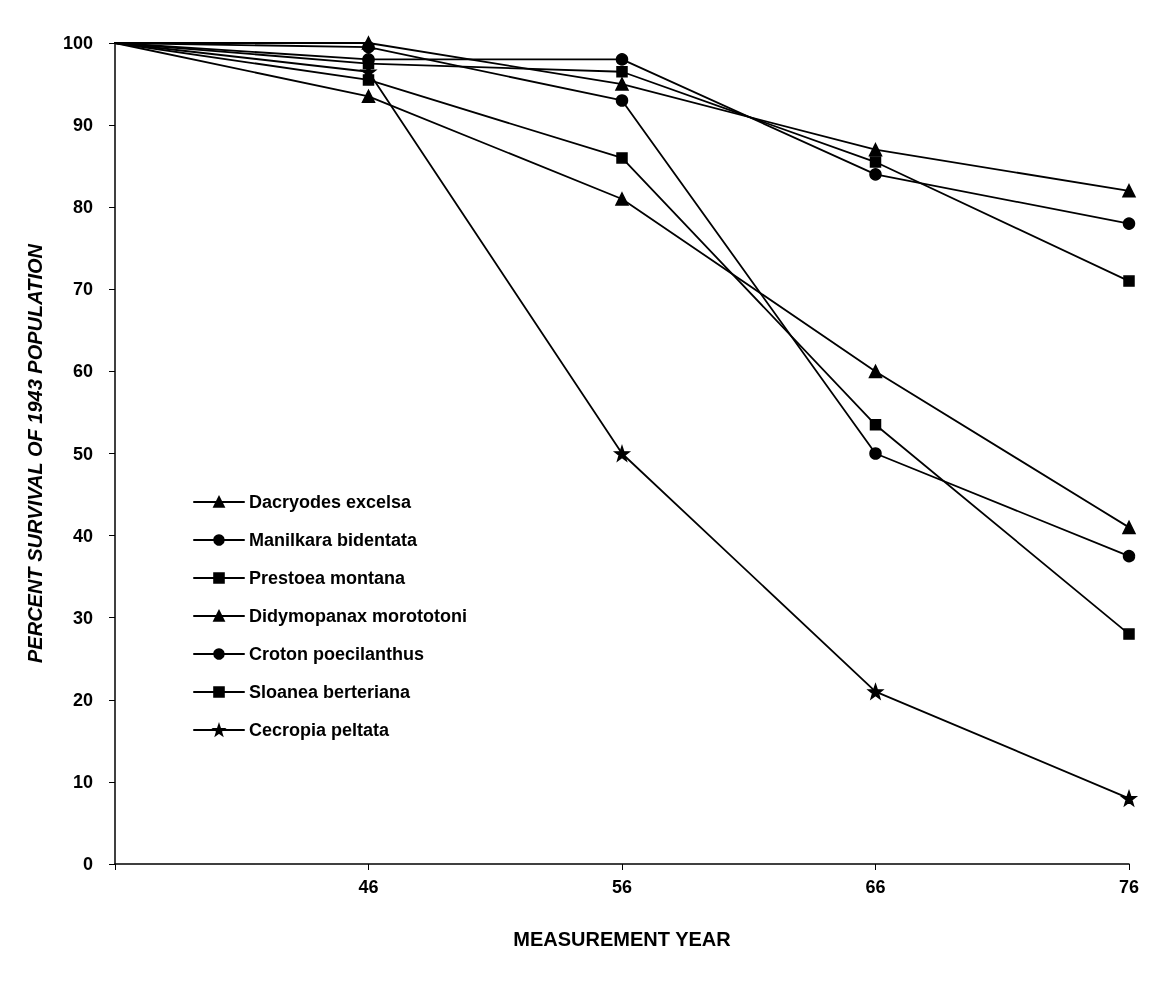  I want to click on y-tick-label: 20, so click(82, 699).